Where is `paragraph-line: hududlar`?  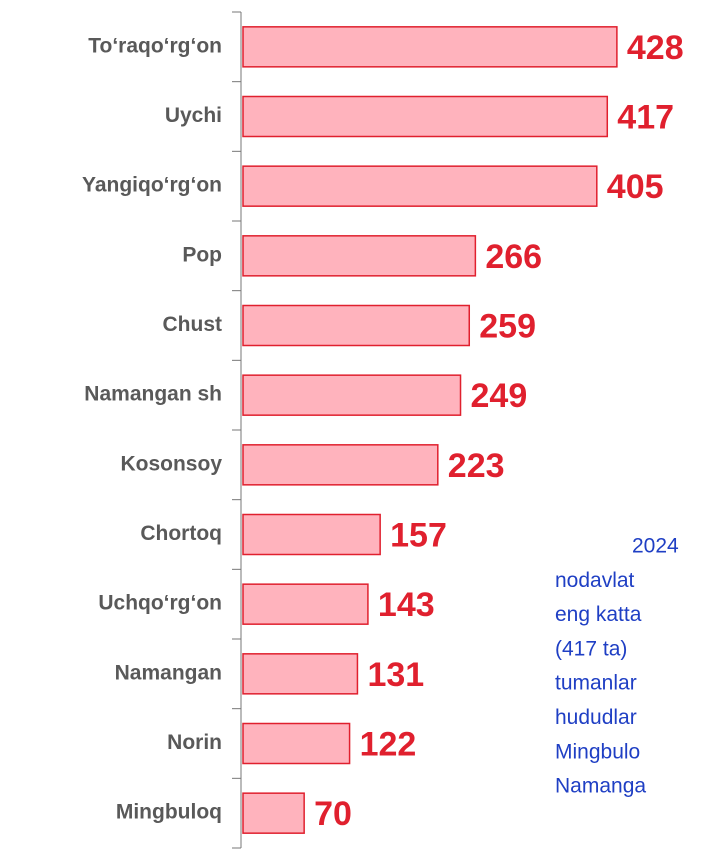 paragraph-line: hududlar is located at coordinates (596, 717).